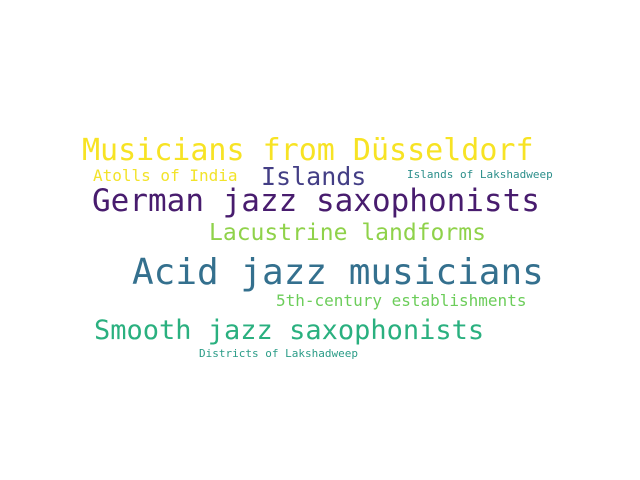  What do you see at coordinates (289, 330) in the screenshot?
I see `word-smooth-jazz-saxophonists: Smooth jazz saxophonists` at bounding box center [289, 330].